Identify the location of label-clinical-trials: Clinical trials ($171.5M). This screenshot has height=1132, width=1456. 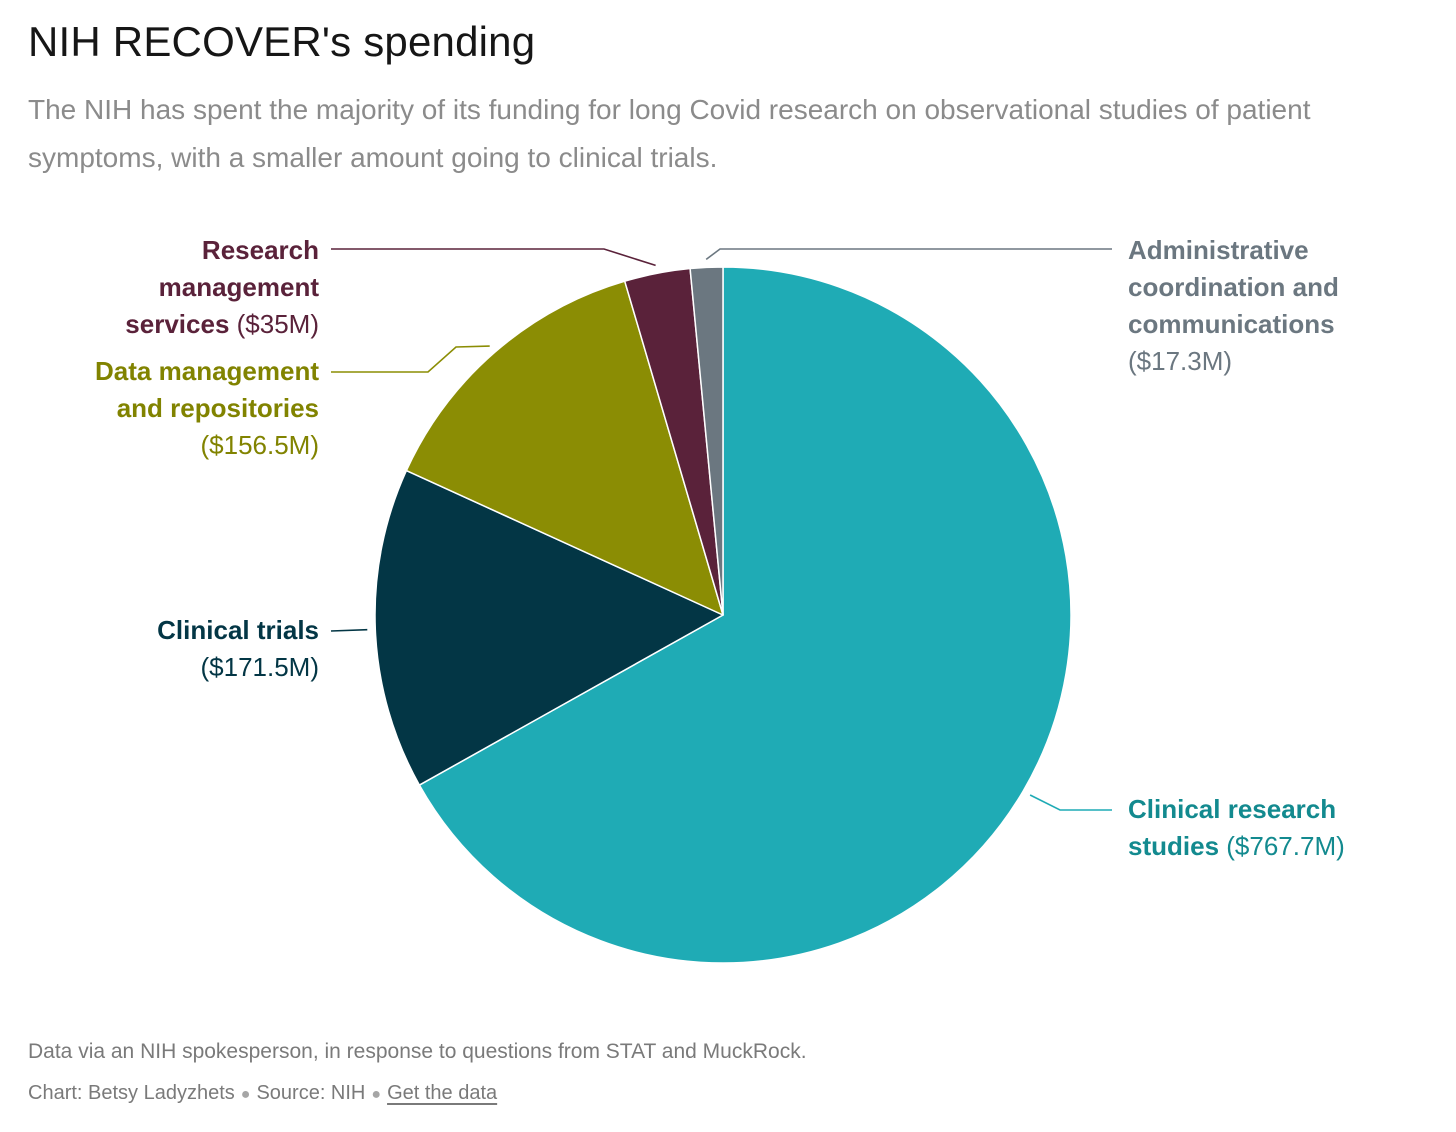
(238, 649).